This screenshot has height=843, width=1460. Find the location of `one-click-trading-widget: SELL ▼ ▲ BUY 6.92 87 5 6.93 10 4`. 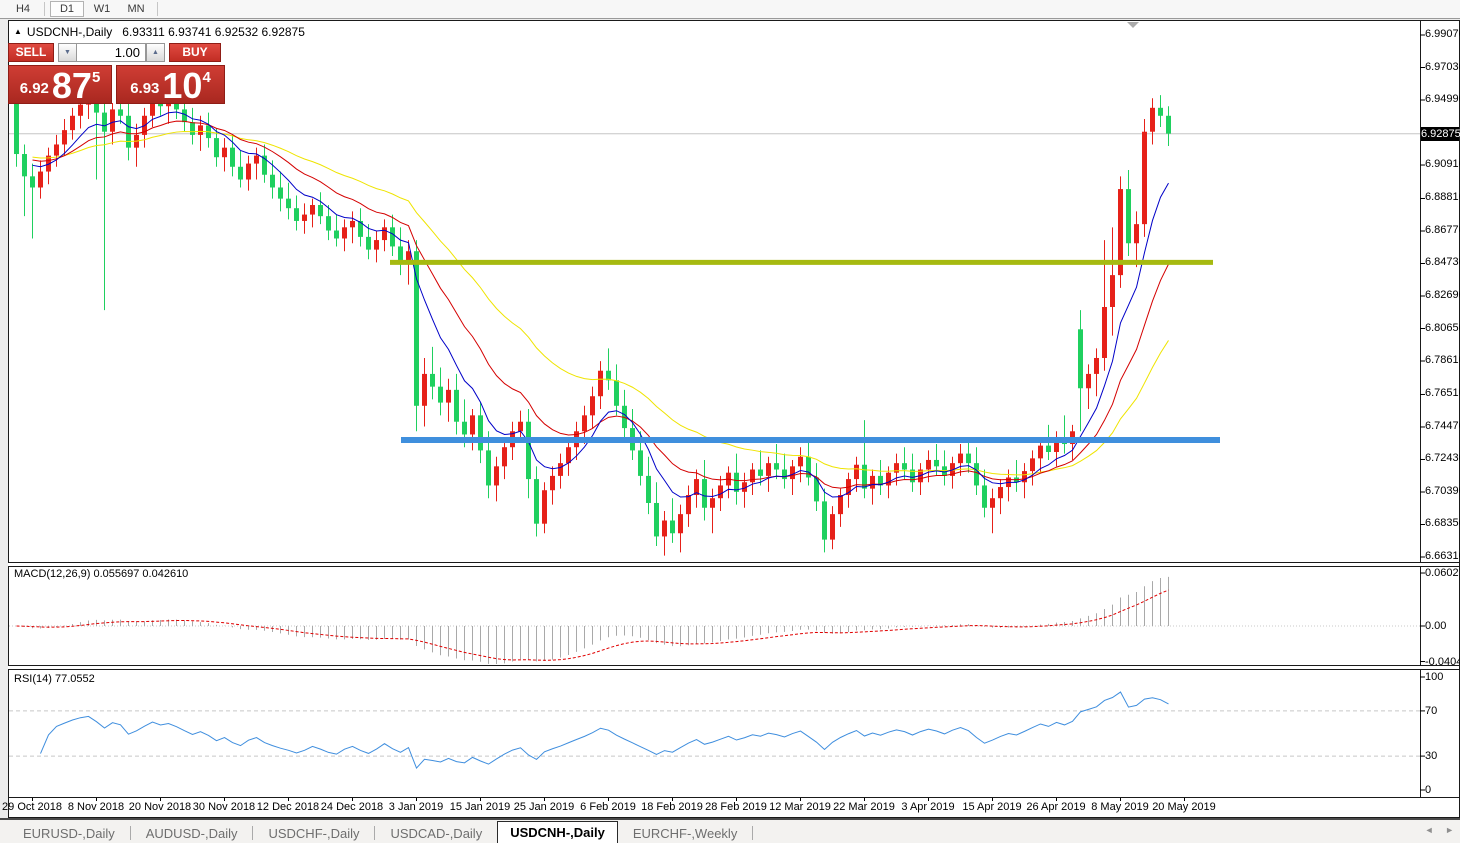

one-click-trading-widget: SELL ▼ ▲ BUY 6.92 87 5 6.93 10 4 is located at coordinates (116, 73).